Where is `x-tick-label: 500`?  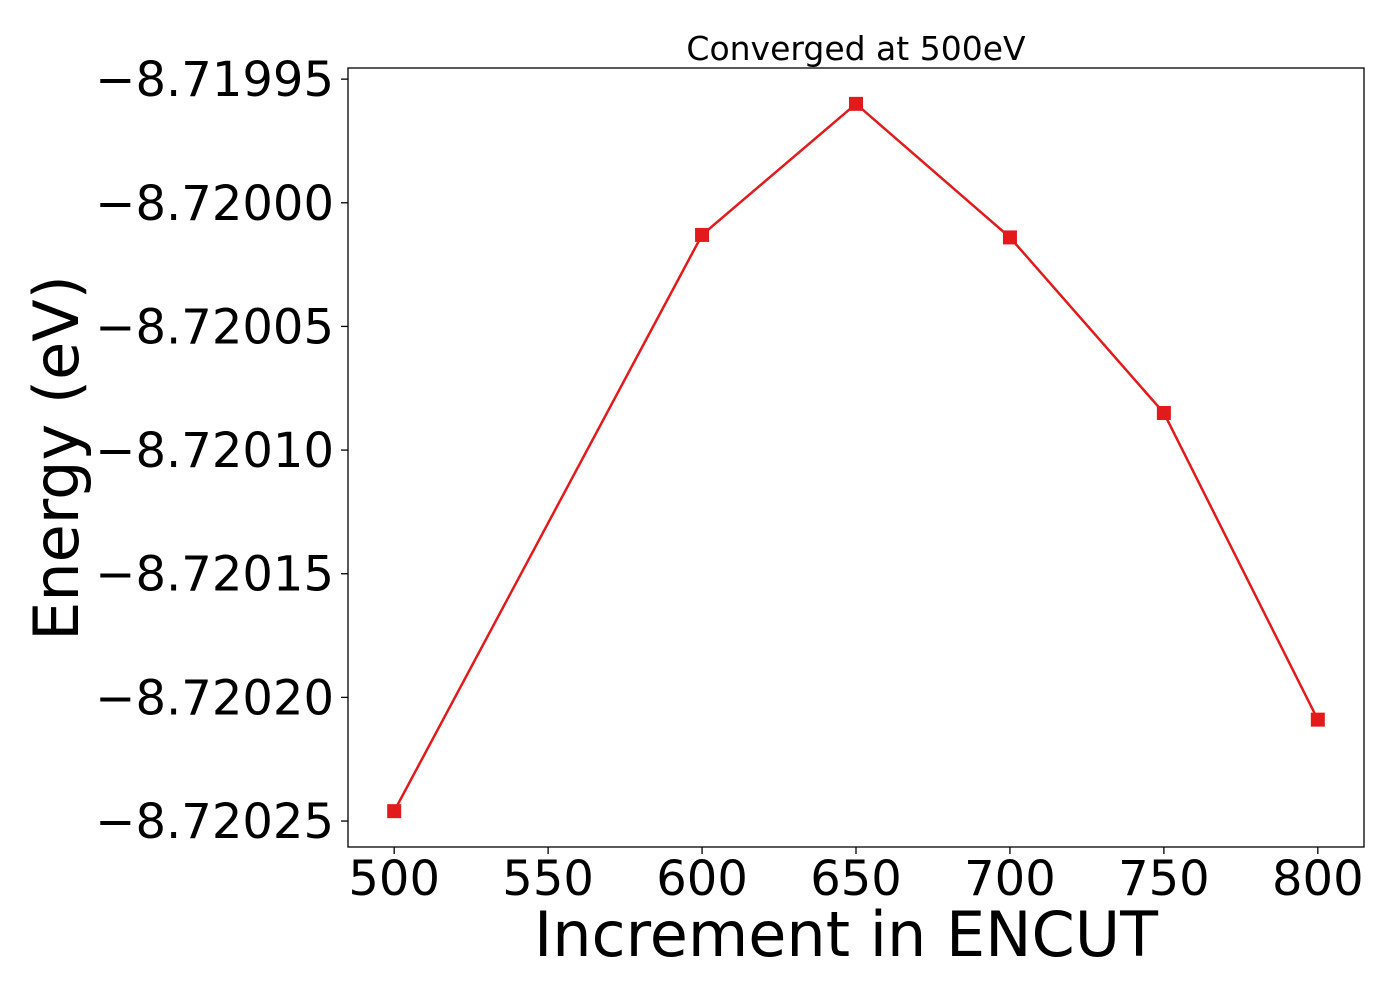
x-tick-label: 500 is located at coordinates (394, 879).